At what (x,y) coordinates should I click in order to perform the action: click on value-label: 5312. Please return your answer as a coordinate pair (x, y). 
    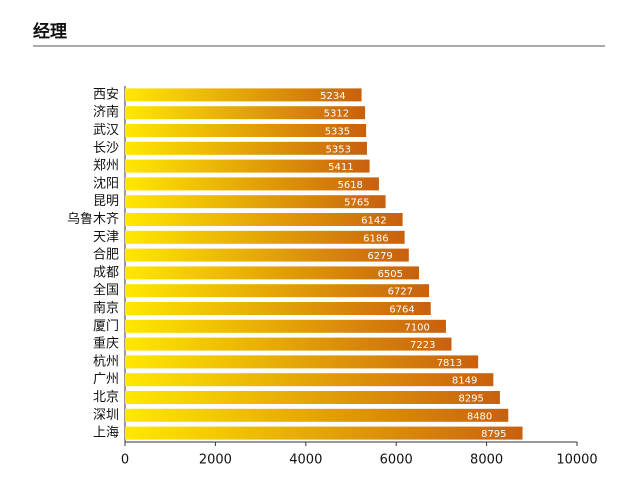
    Looking at the image, I should click on (336, 114).